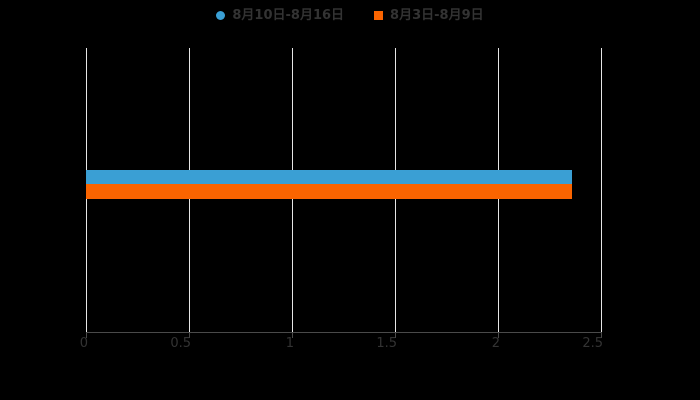  I want to click on legend-label-series-0: 8月10日-8月16日, so click(288, 15).